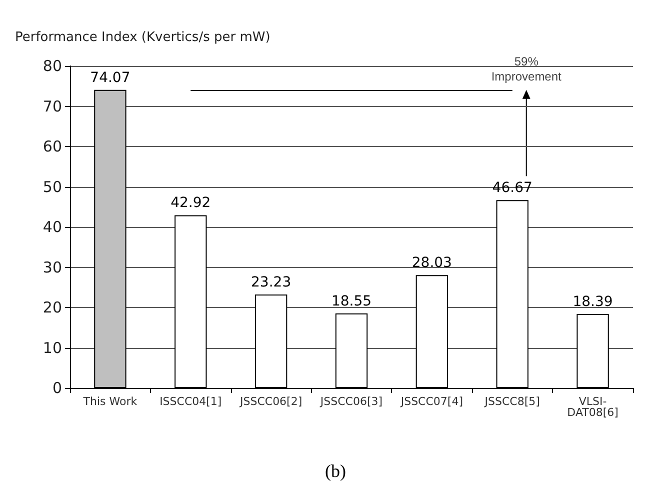  Describe the element at coordinates (335, 471) in the screenshot. I see `text: (b)` at that location.